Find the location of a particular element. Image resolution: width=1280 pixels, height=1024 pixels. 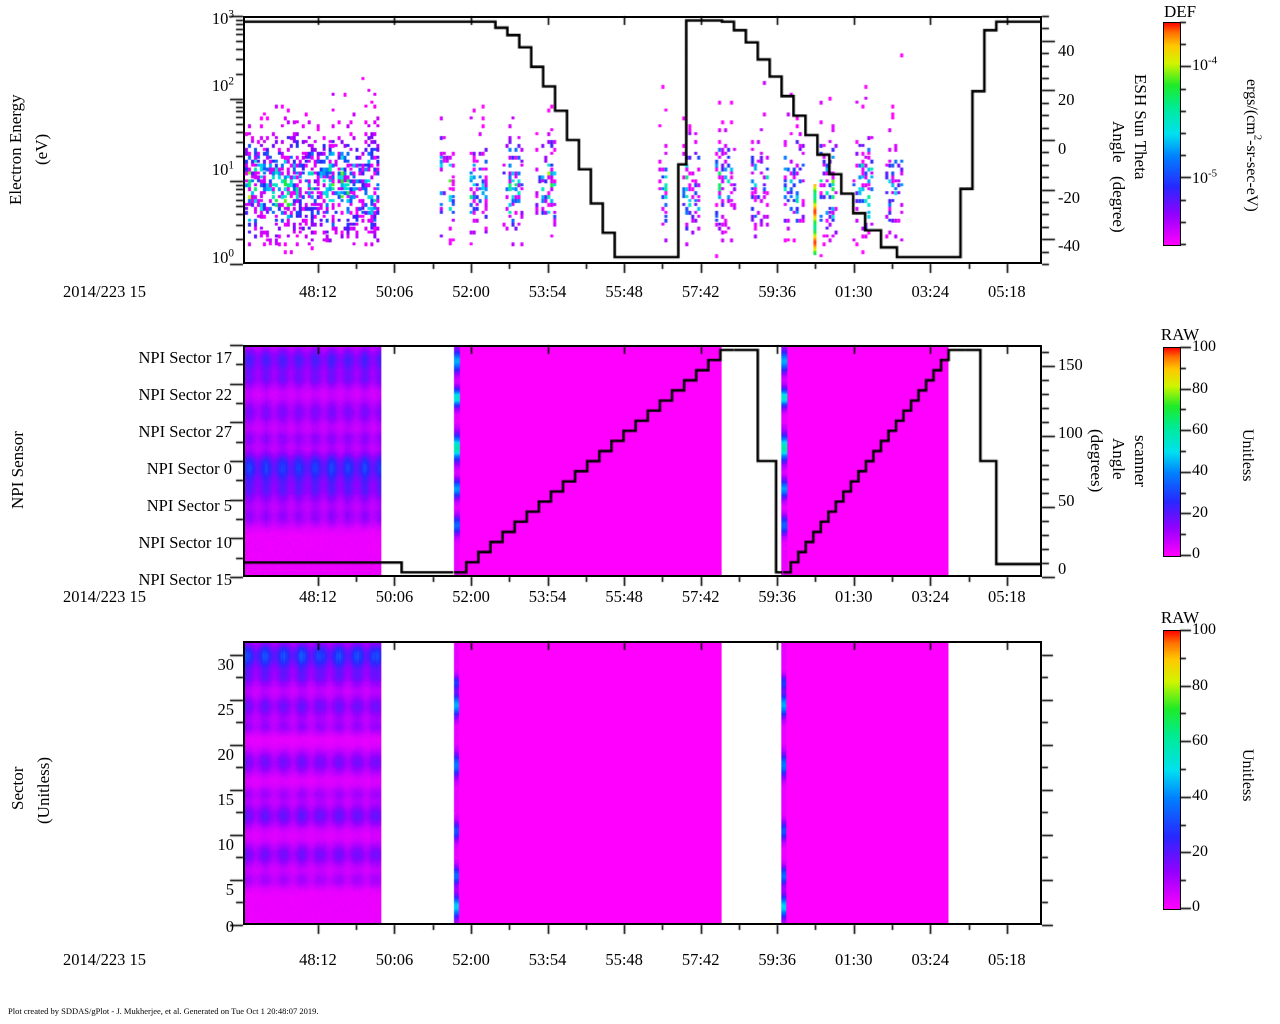

panel3-time-tick: 59:36 is located at coordinates (777, 959).